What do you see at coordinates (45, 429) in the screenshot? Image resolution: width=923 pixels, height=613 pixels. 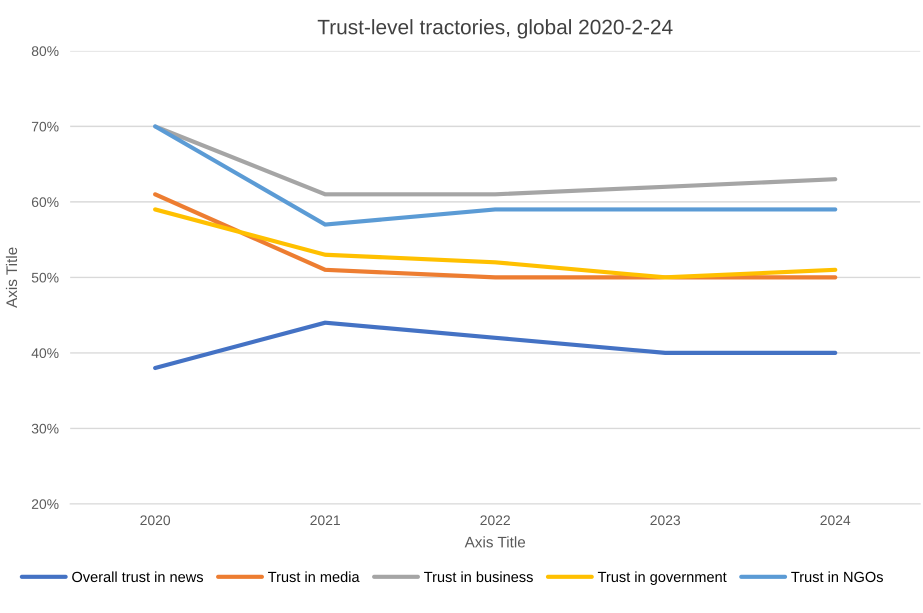 I see `y-tick-label: 30%` at bounding box center [45, 429].